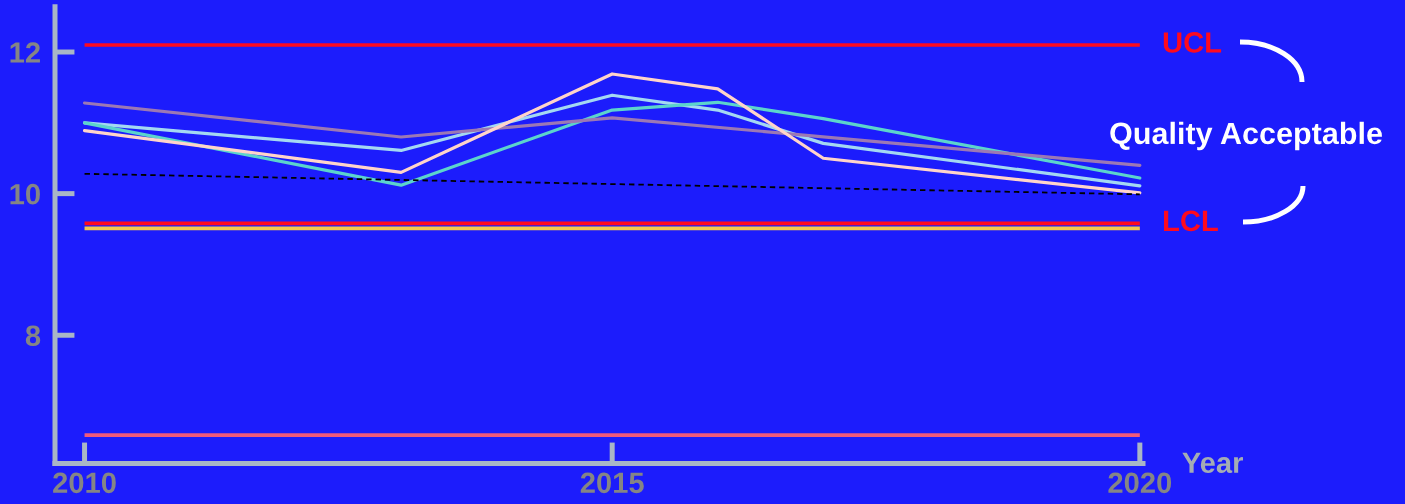 This screenshot has height=504, width=1405. I want to click on x-axis-title: Year, so click(1213, 463).